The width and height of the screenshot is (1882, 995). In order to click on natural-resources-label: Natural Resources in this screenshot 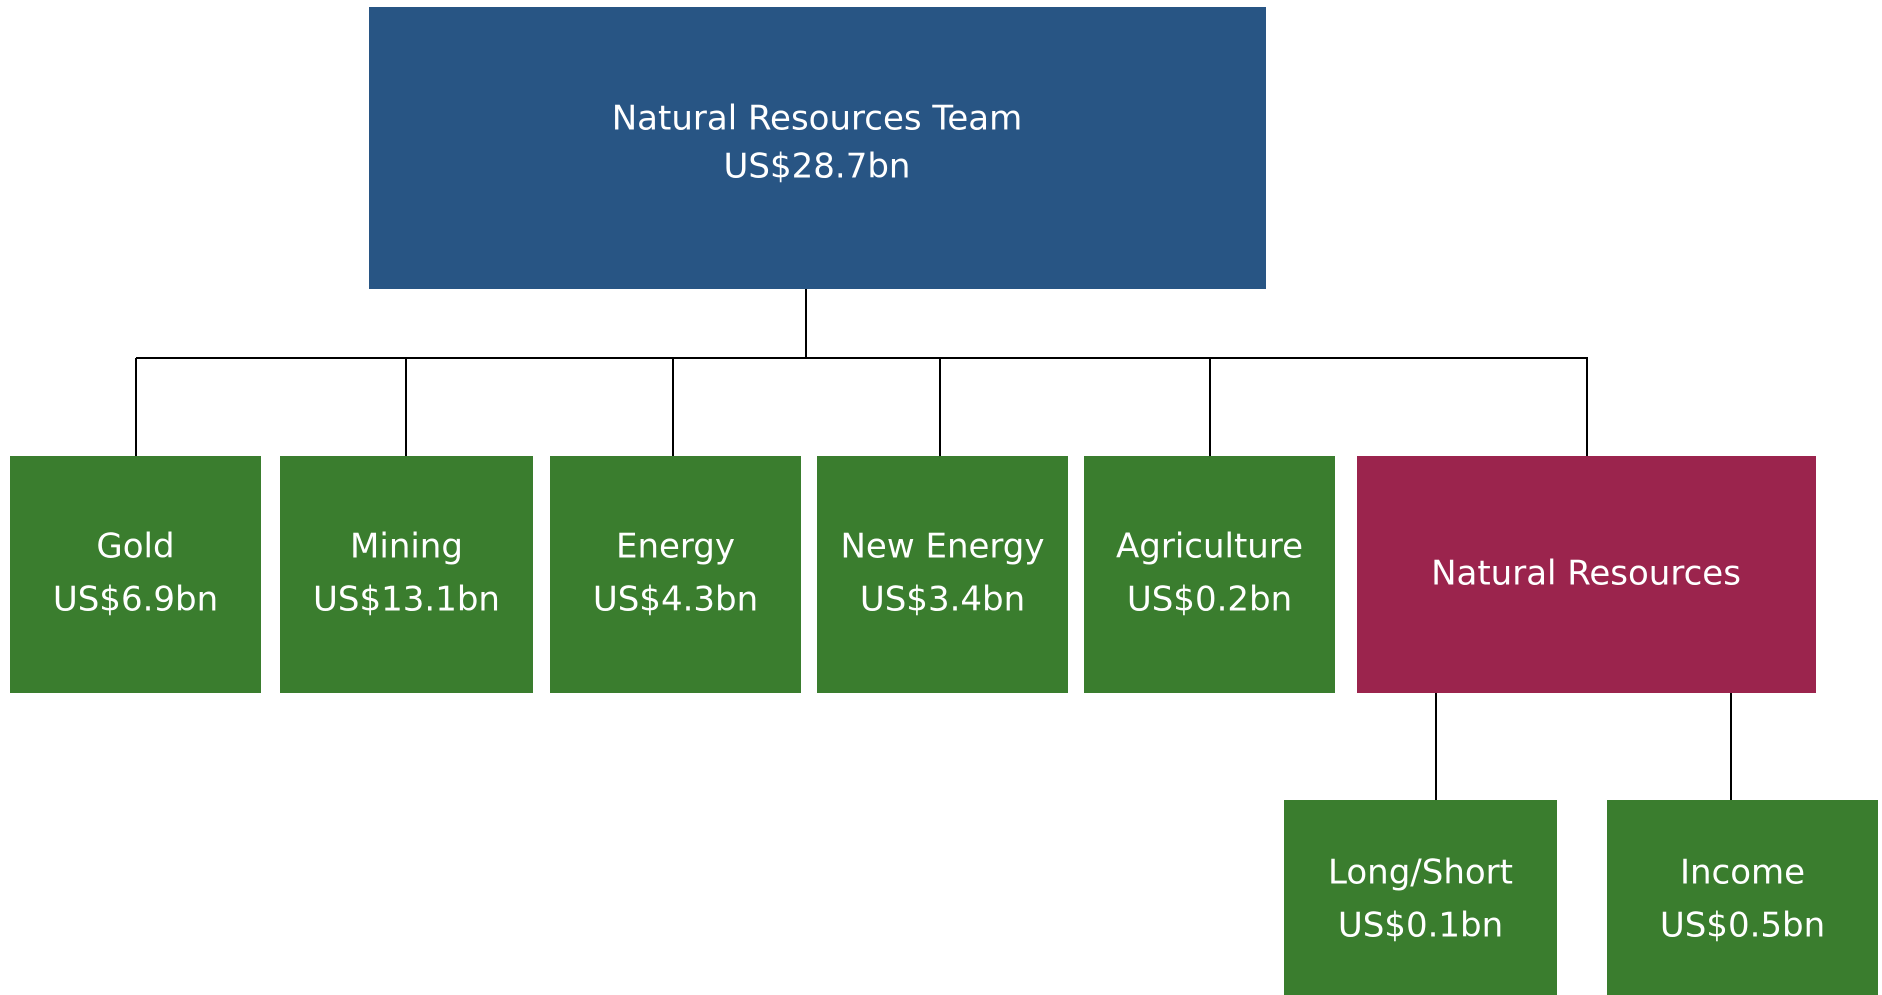, I will do `click(1586, 574)`.